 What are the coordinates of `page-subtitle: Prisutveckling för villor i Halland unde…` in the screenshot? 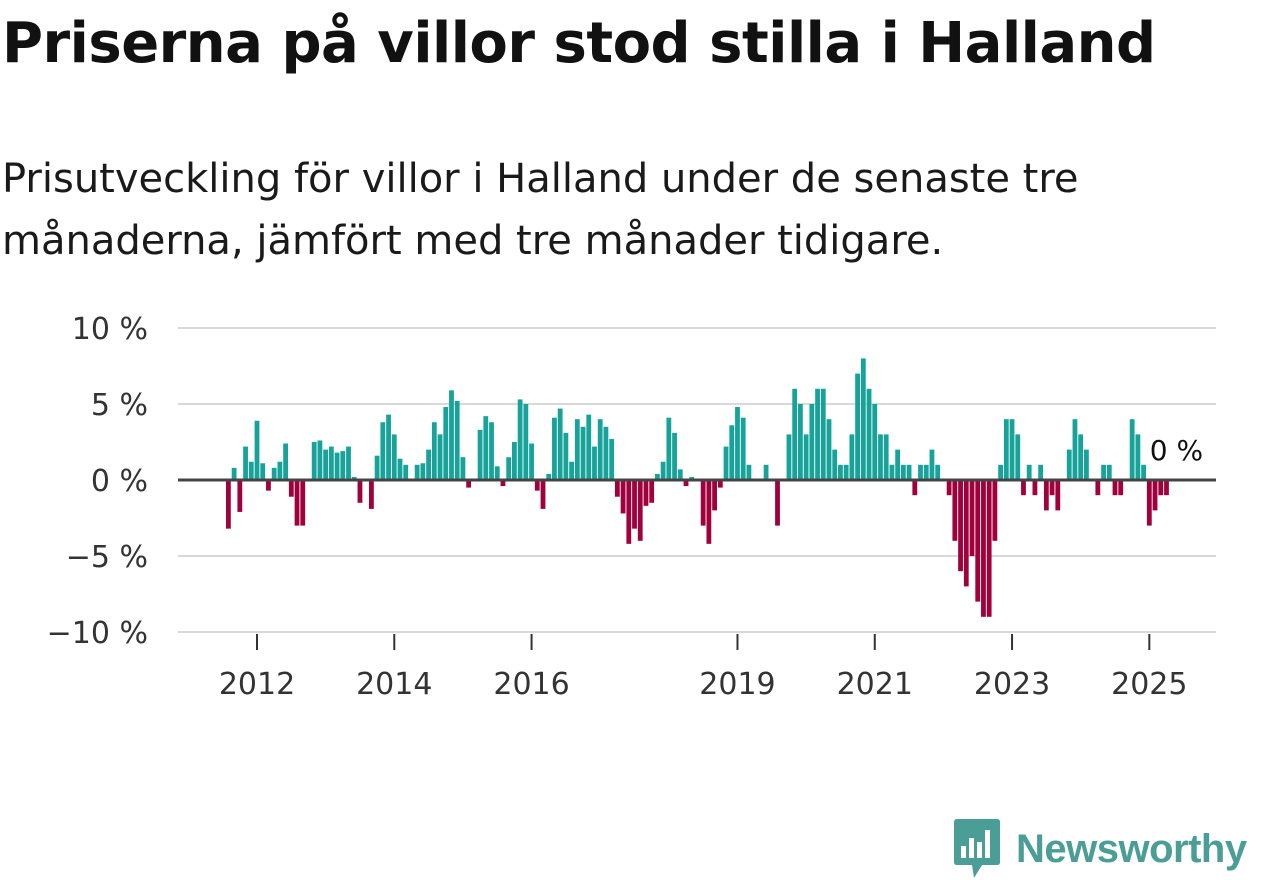 It's located at (540, 210).